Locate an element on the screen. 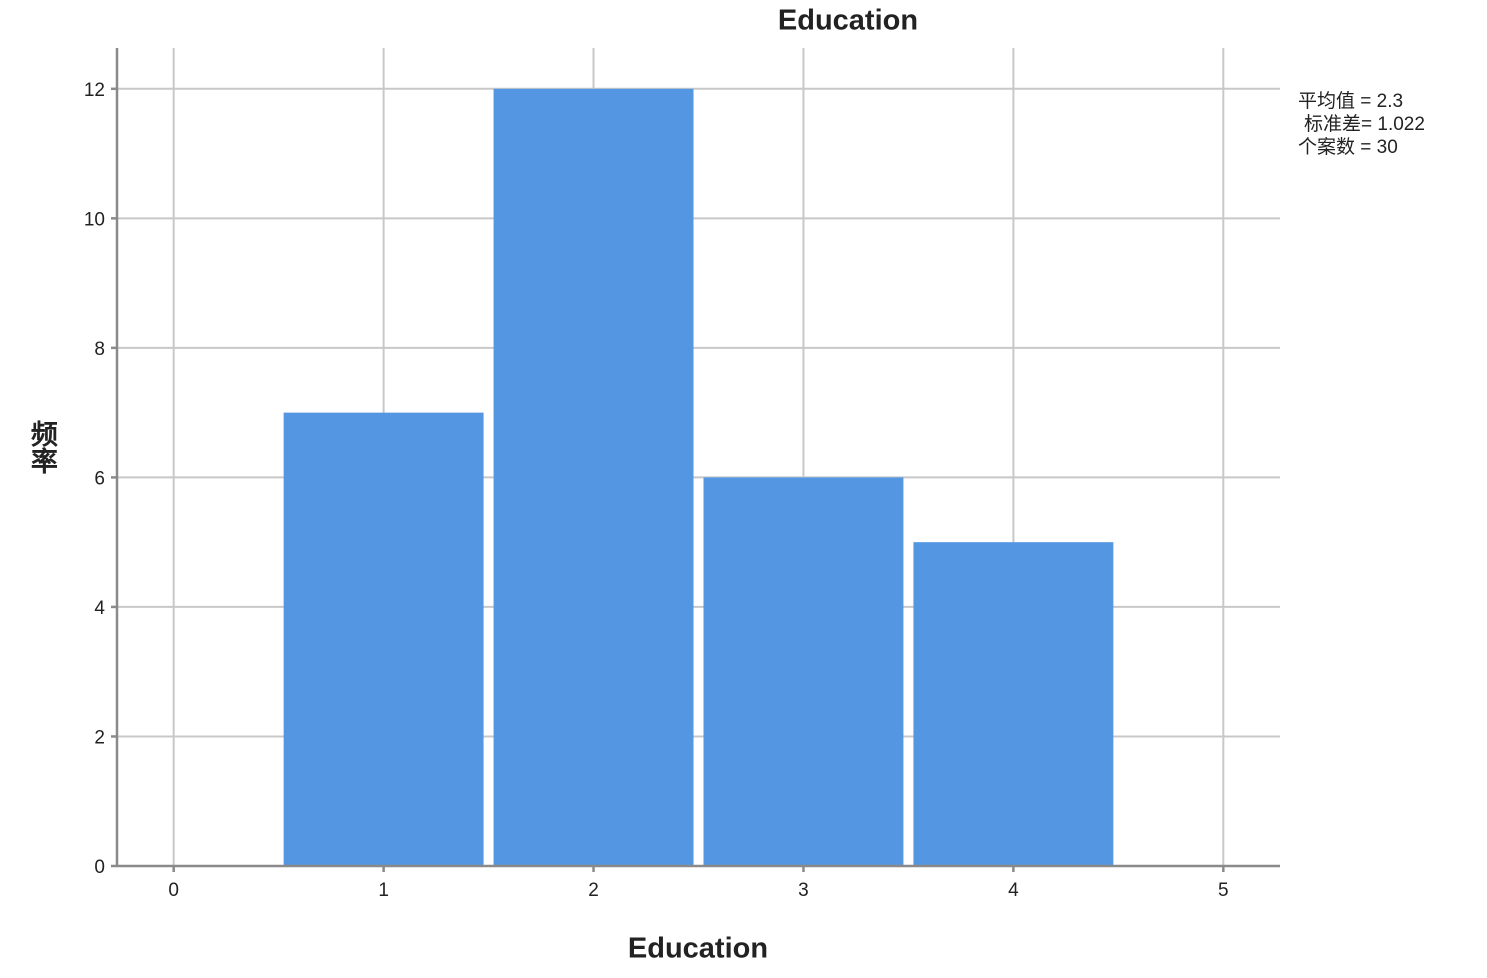 The width and height of the screenshot is (1487, 978). stats-annotation: 个案数 = 30 is located at coordinates (1348, 147).